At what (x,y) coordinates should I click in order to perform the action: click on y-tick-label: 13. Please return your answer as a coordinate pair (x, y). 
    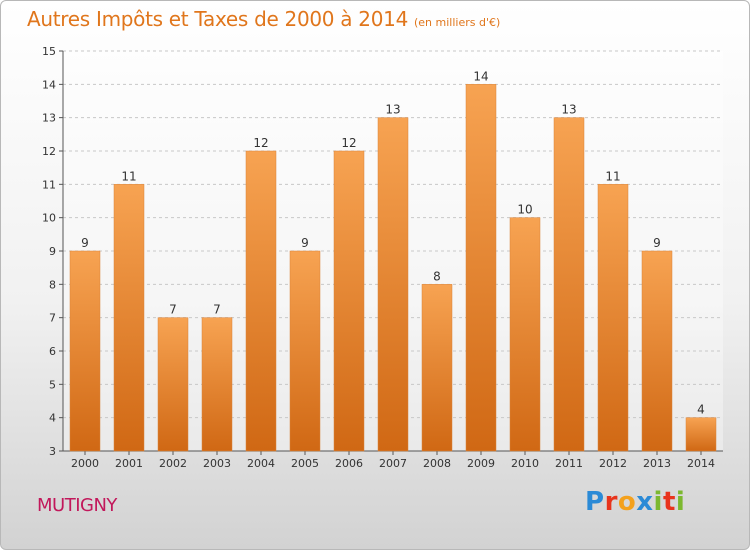
    Looking at the image, I should click on (49, 118).